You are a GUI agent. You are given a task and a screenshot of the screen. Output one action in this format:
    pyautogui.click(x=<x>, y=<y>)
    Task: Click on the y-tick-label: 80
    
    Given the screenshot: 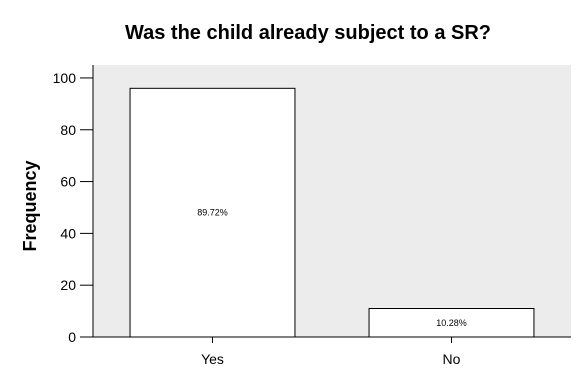 What is the action you would take?
    pyautogui.click(x=68, y=130)
    